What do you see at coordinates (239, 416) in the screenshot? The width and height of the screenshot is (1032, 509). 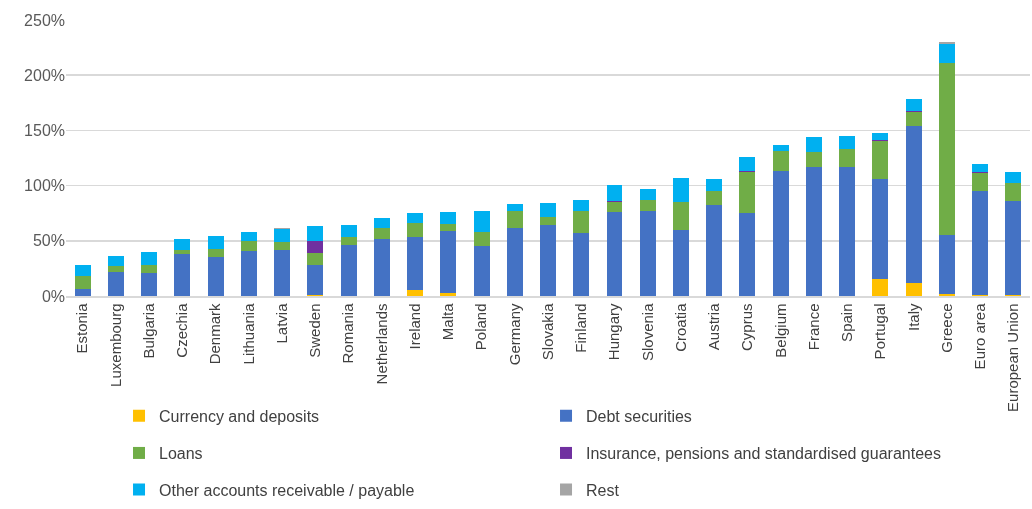 I see `legend-label: Currency and deposits` at bounding box center [239, 416].